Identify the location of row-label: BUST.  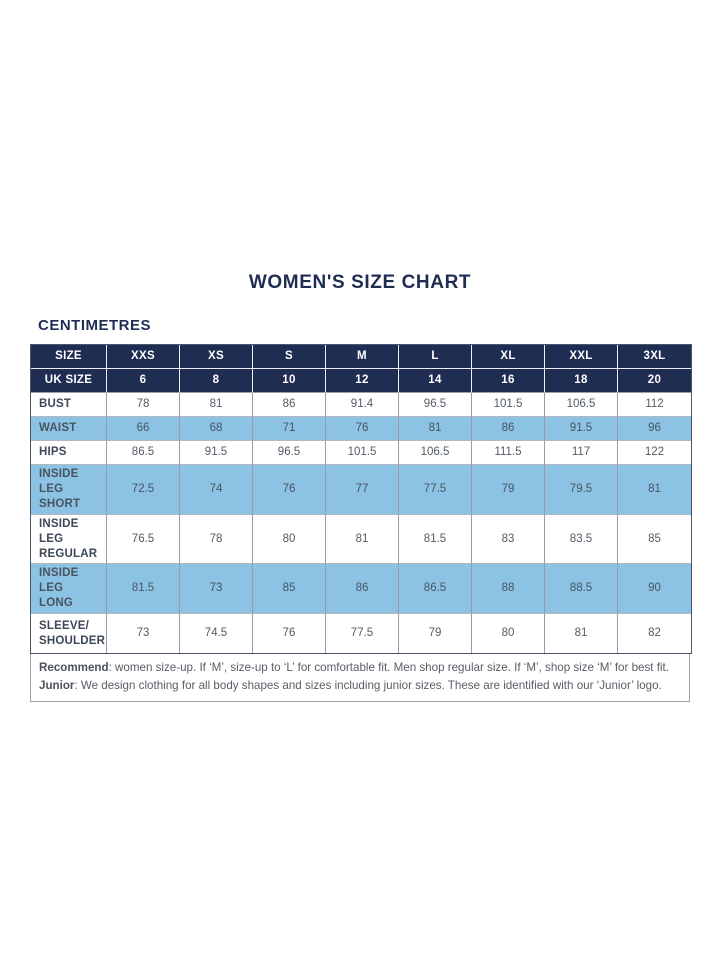
(69, 404).